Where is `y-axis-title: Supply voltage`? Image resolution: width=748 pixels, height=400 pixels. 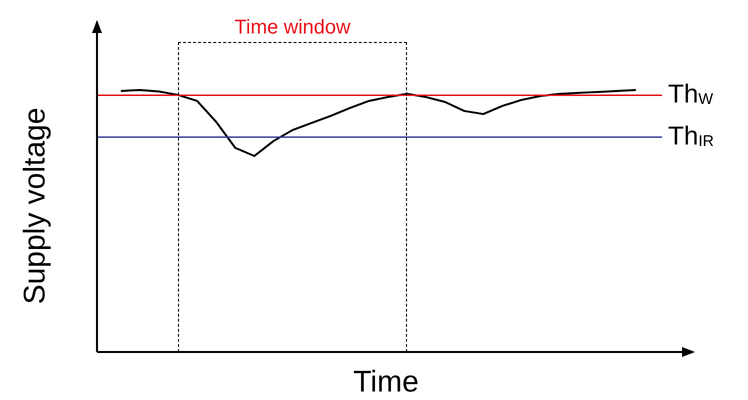
y-axis-title: Supply voltage is located at coordinates (35, 206).